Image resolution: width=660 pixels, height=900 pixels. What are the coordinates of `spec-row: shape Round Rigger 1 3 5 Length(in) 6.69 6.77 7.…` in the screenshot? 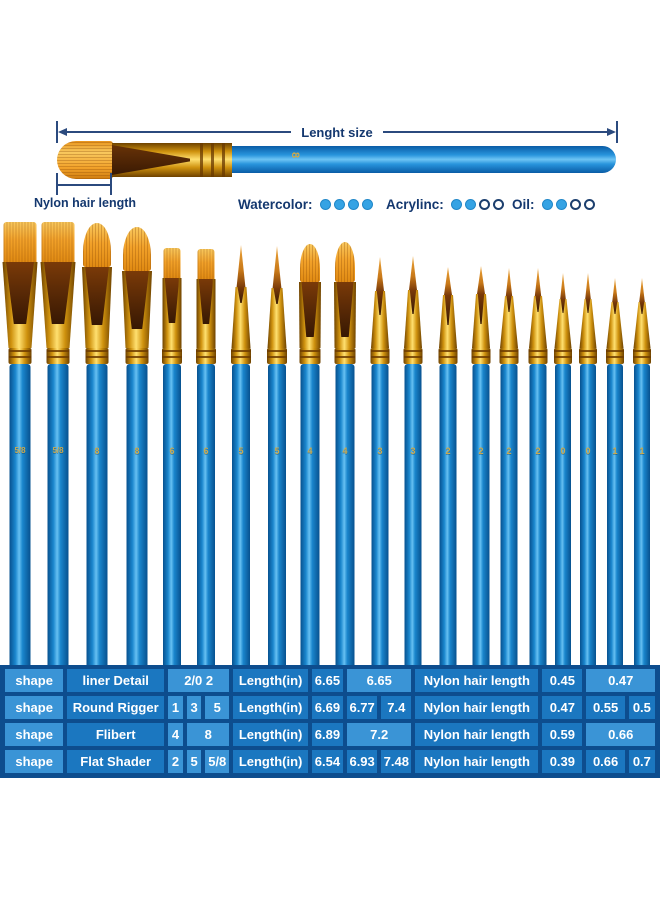 It's located at (330, 707).